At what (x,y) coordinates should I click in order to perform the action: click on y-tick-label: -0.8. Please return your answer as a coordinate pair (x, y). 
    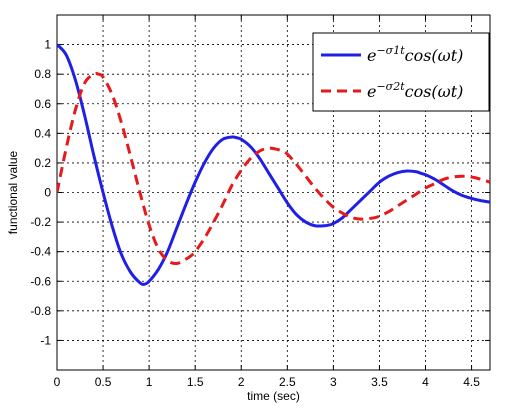
    Looking at the image, I should click on (40, 311).